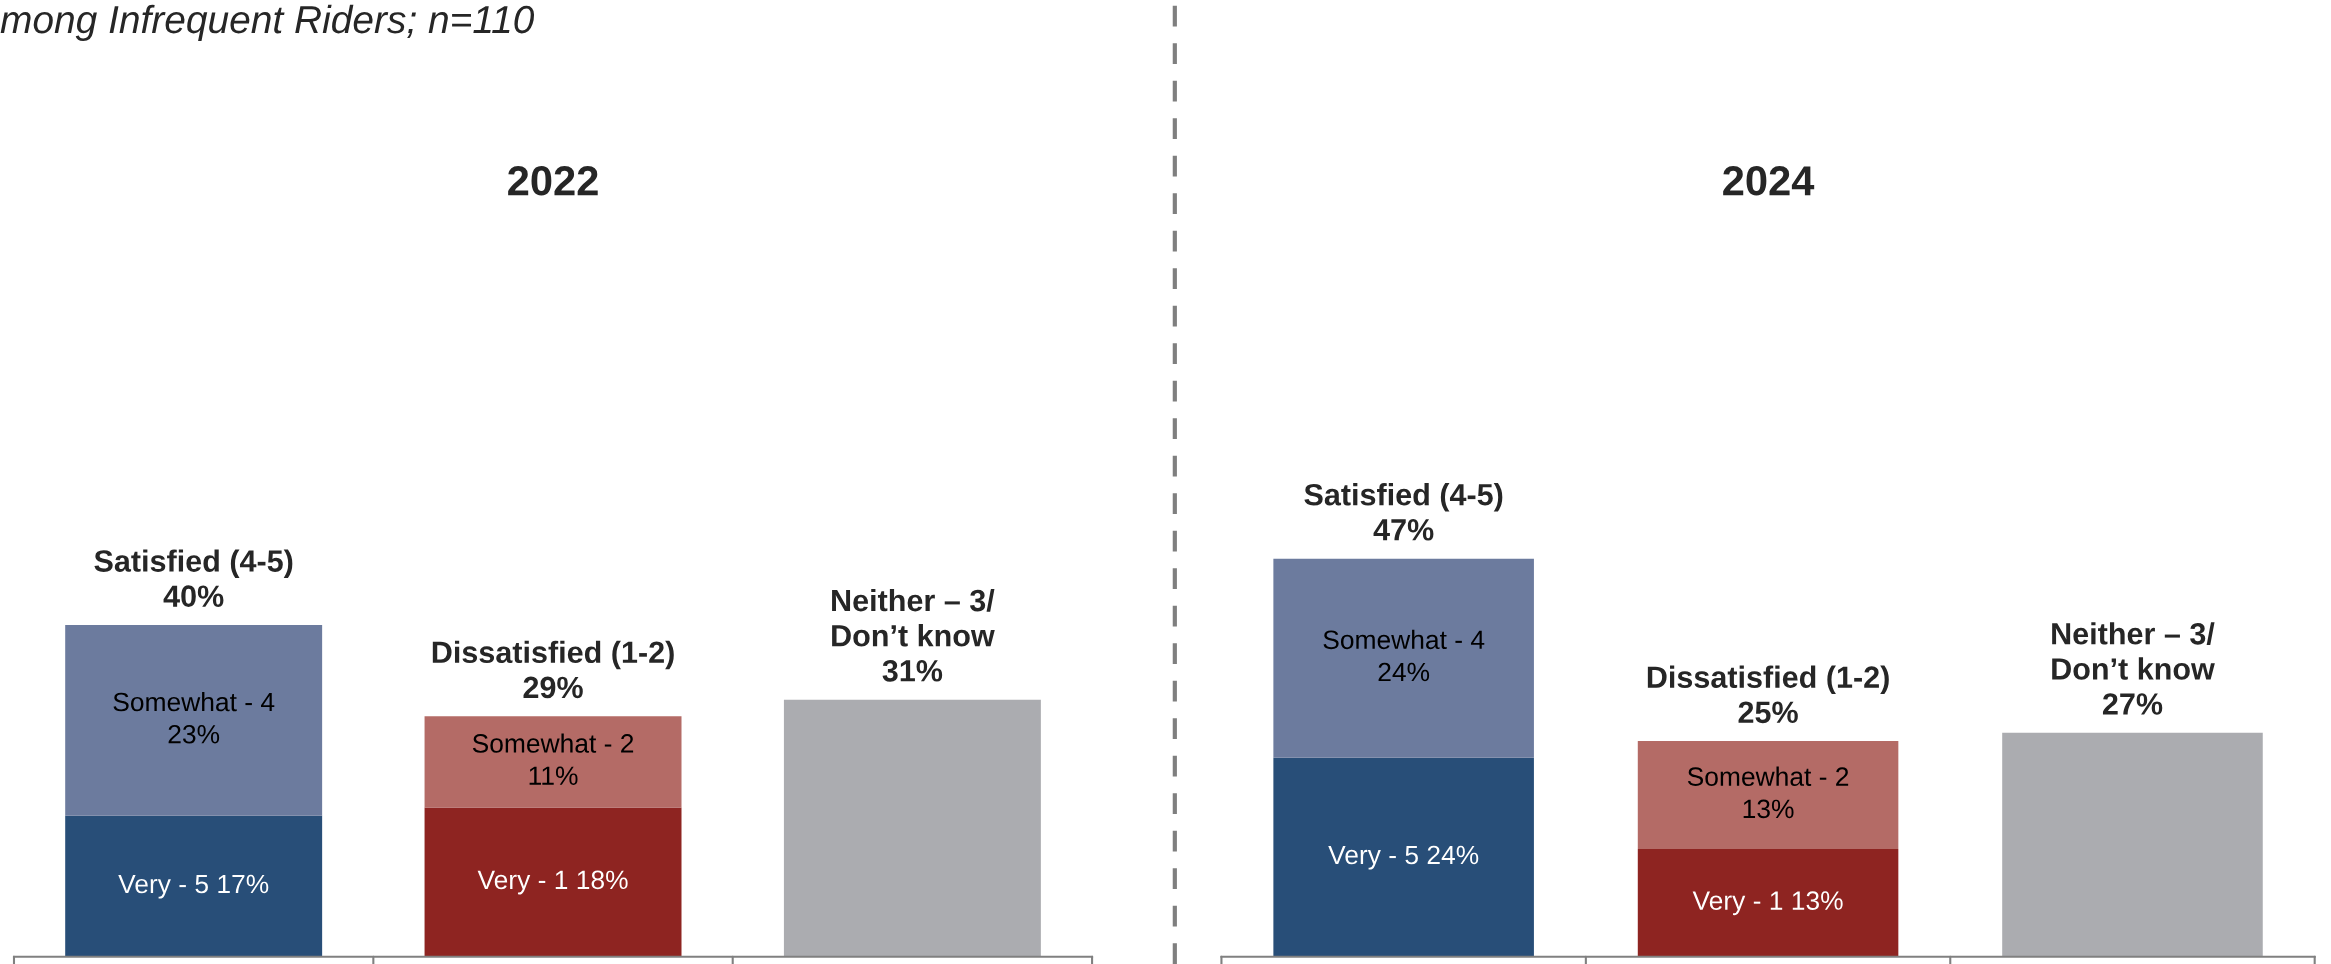  I want to click on chart-title: 2022, so click(553, 181).